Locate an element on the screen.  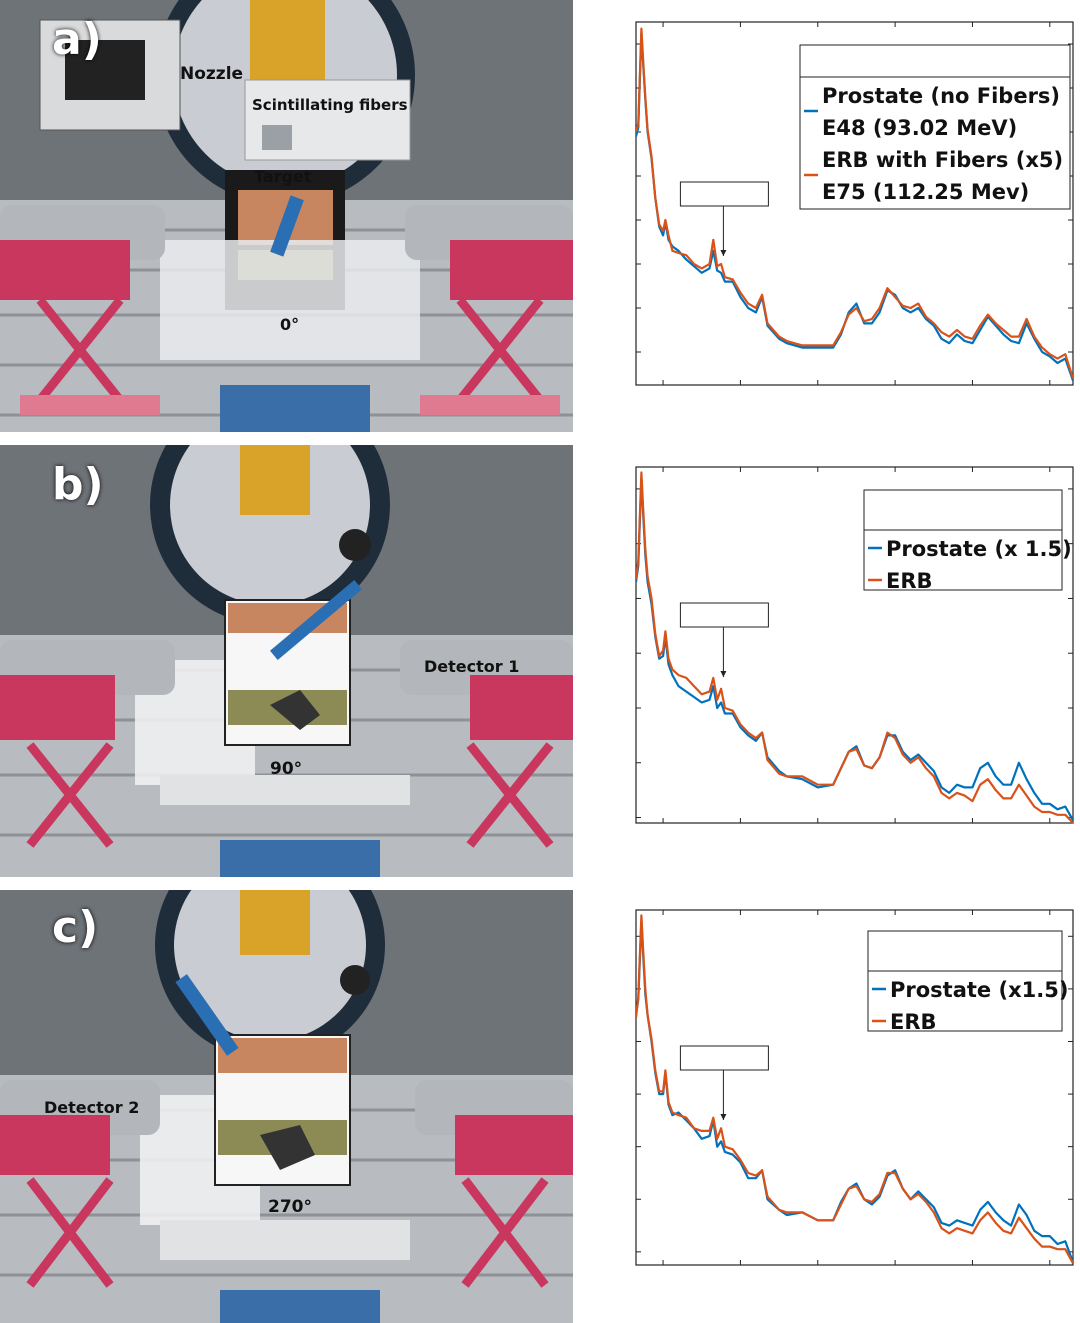
spectrum-chart-f: Prostate (x1.5) ERB is located at coordinates (854, 1087).